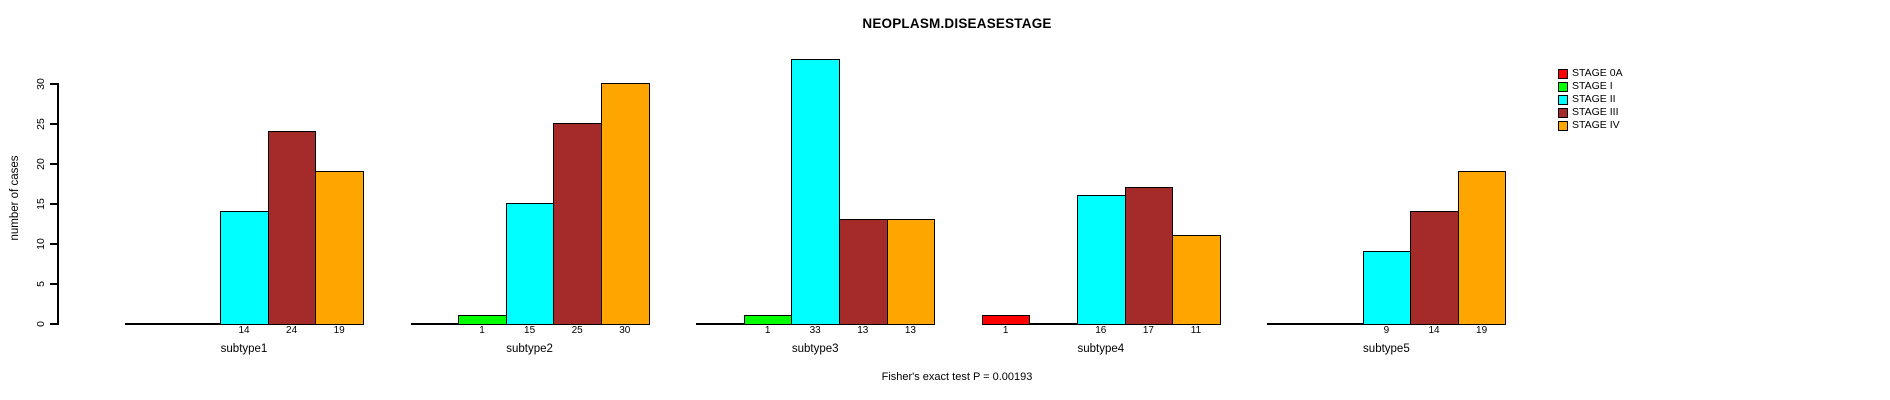 The height and width of the screenshot is (400, 1890). Describe the element at coordinates (244, 349) in the screenshot. I see `category-label: subtype1` at that location.